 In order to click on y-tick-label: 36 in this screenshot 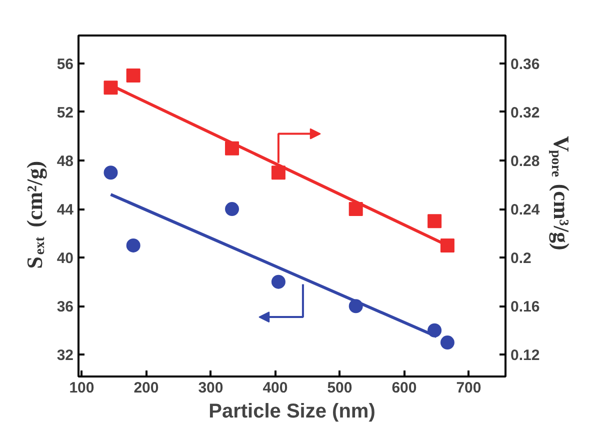, I will do `click(65, 307)`.